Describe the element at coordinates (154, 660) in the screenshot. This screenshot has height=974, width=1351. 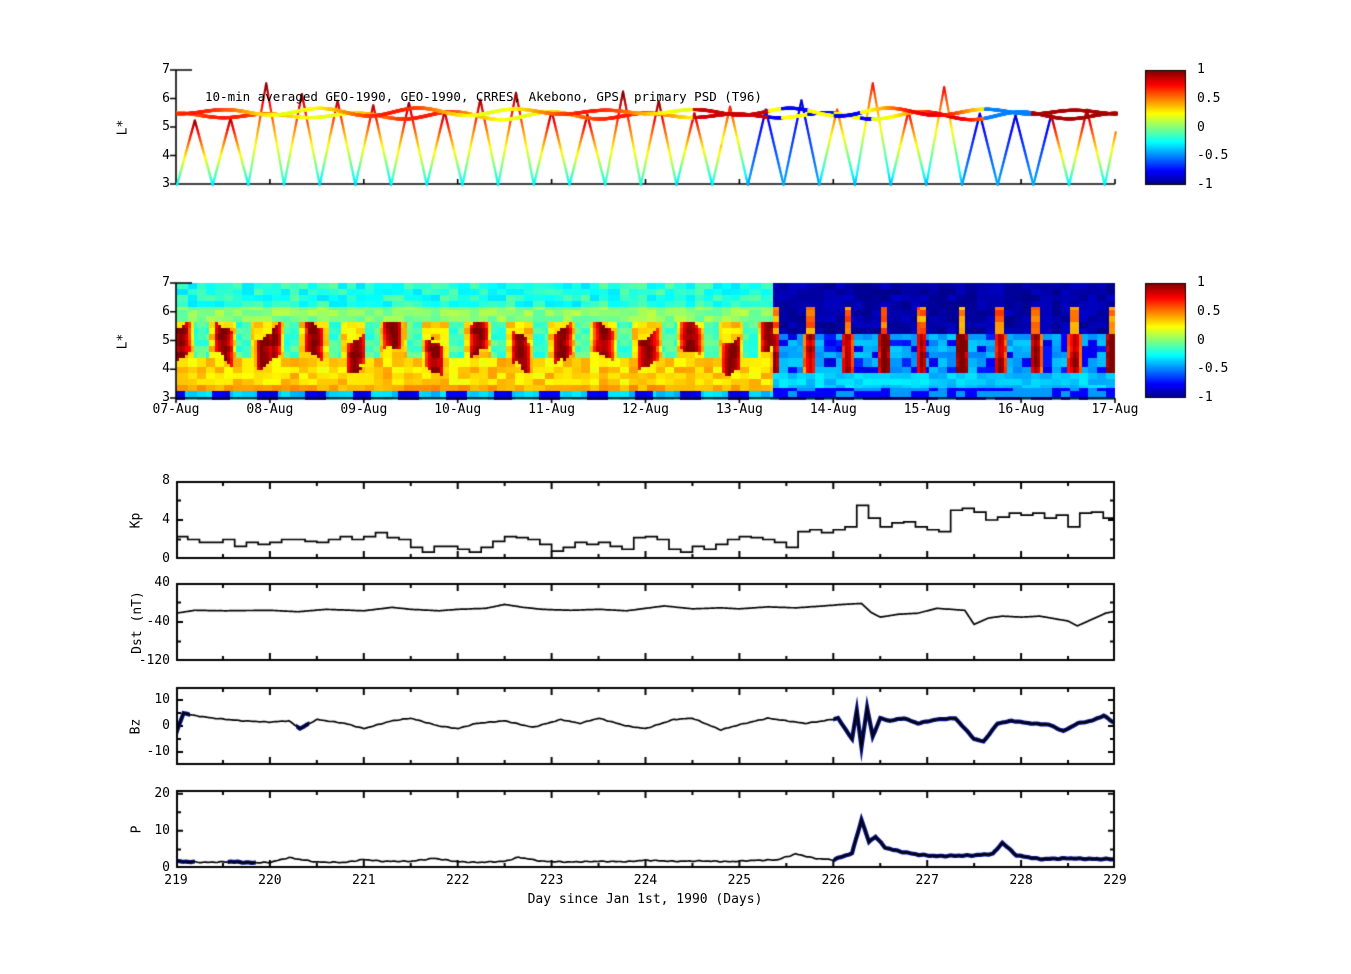
I see `y-tick-label: -120` at that location.